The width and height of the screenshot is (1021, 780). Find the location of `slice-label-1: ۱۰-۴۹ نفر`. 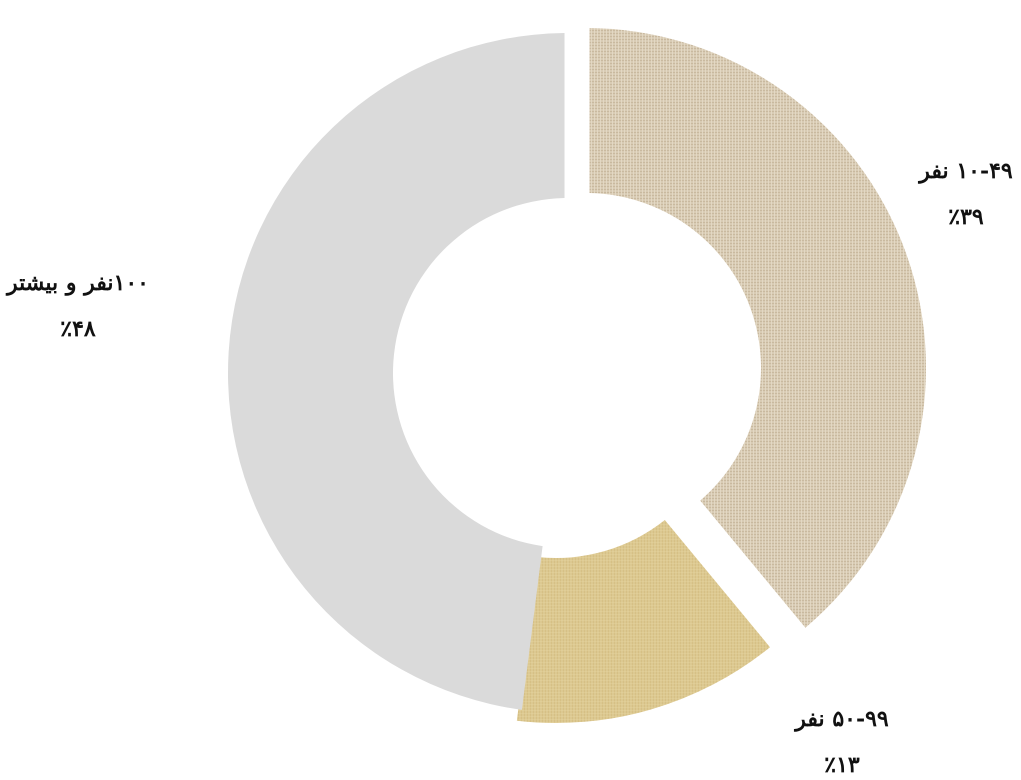

slice-label-1: ۱۰-۴۹ نفر is located at coordinates (965, 171).